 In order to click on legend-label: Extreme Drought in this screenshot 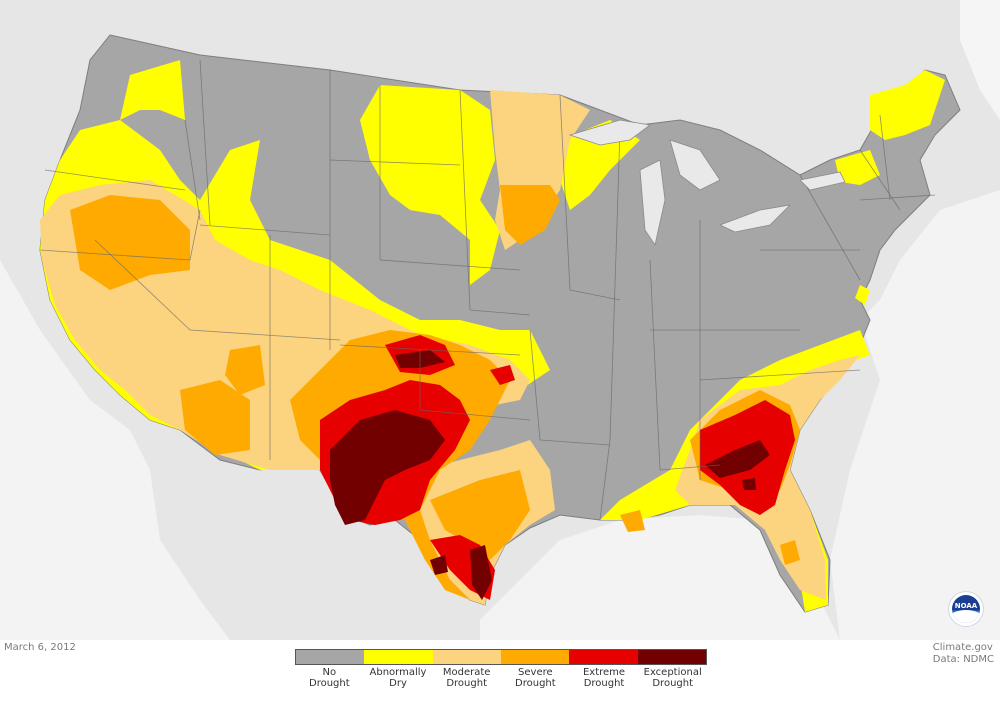, I will do `click(604, 678)`.